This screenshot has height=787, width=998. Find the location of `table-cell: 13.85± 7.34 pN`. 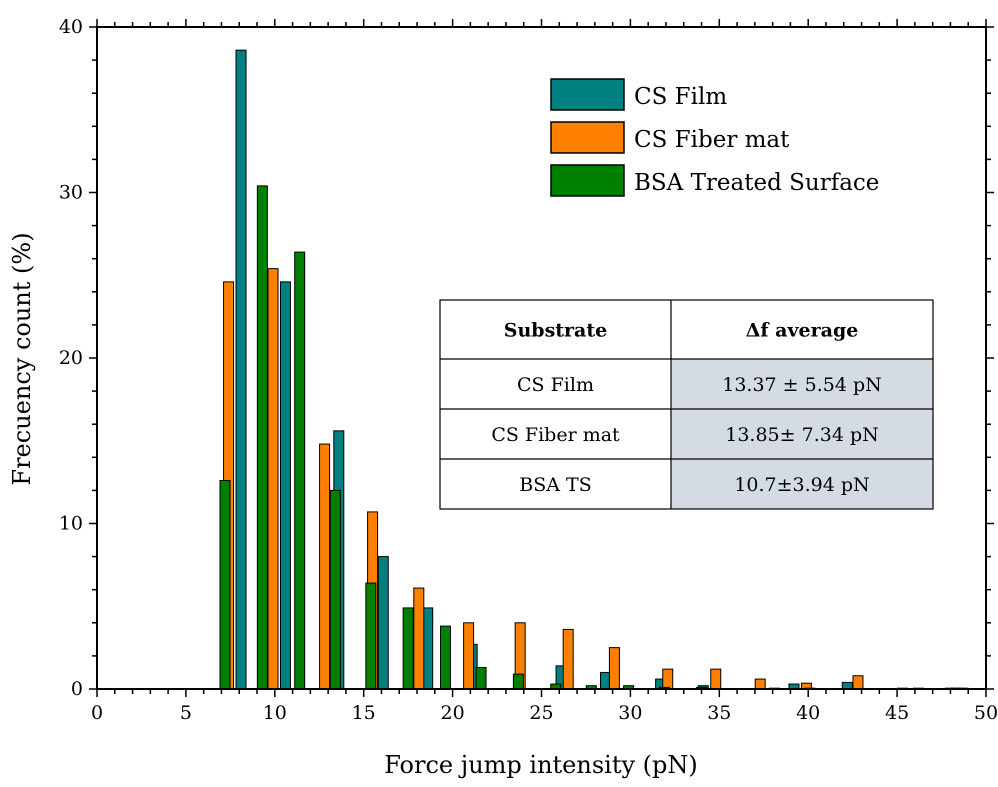

table-cell: 13.85± 7.34 pN is located at coordinates (801, 435).